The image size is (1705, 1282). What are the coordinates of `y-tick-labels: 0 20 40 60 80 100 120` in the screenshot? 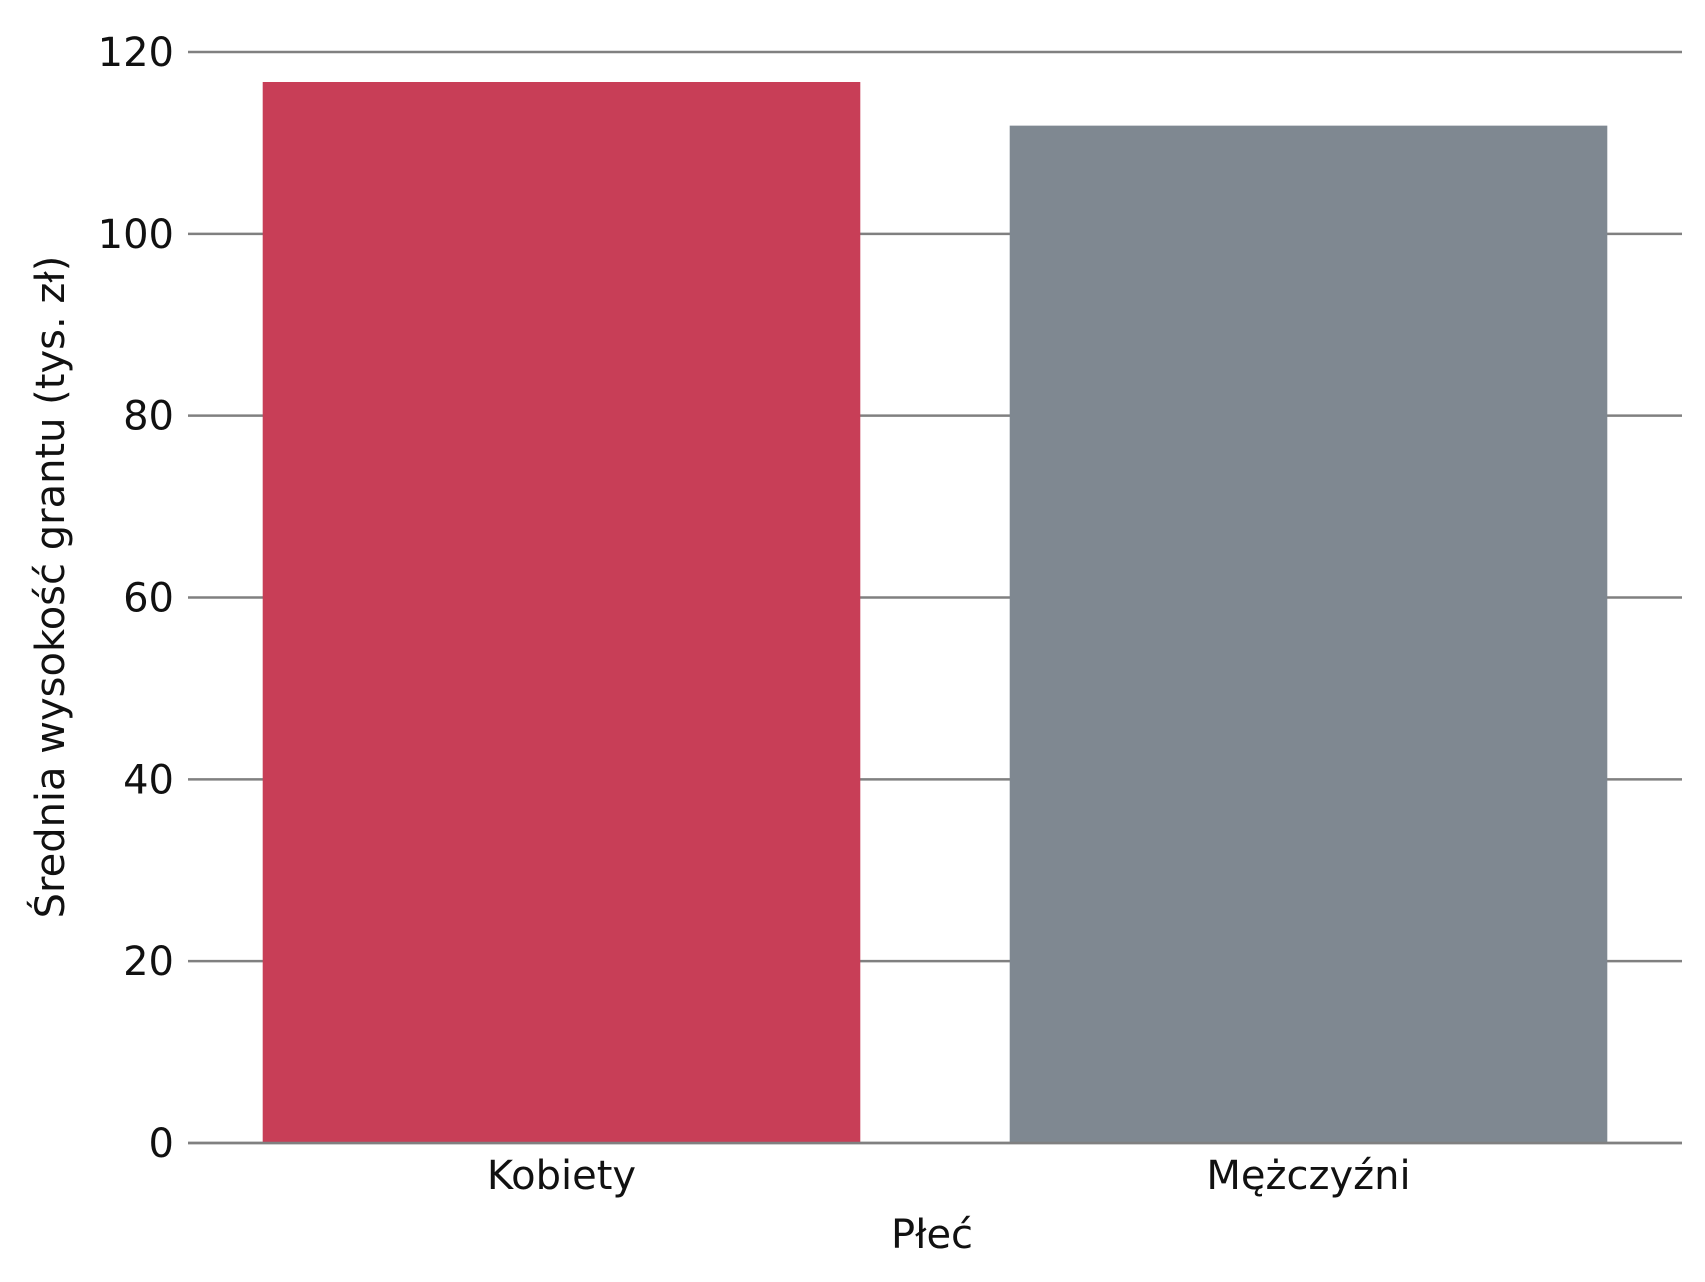 It's located at (136, 598).